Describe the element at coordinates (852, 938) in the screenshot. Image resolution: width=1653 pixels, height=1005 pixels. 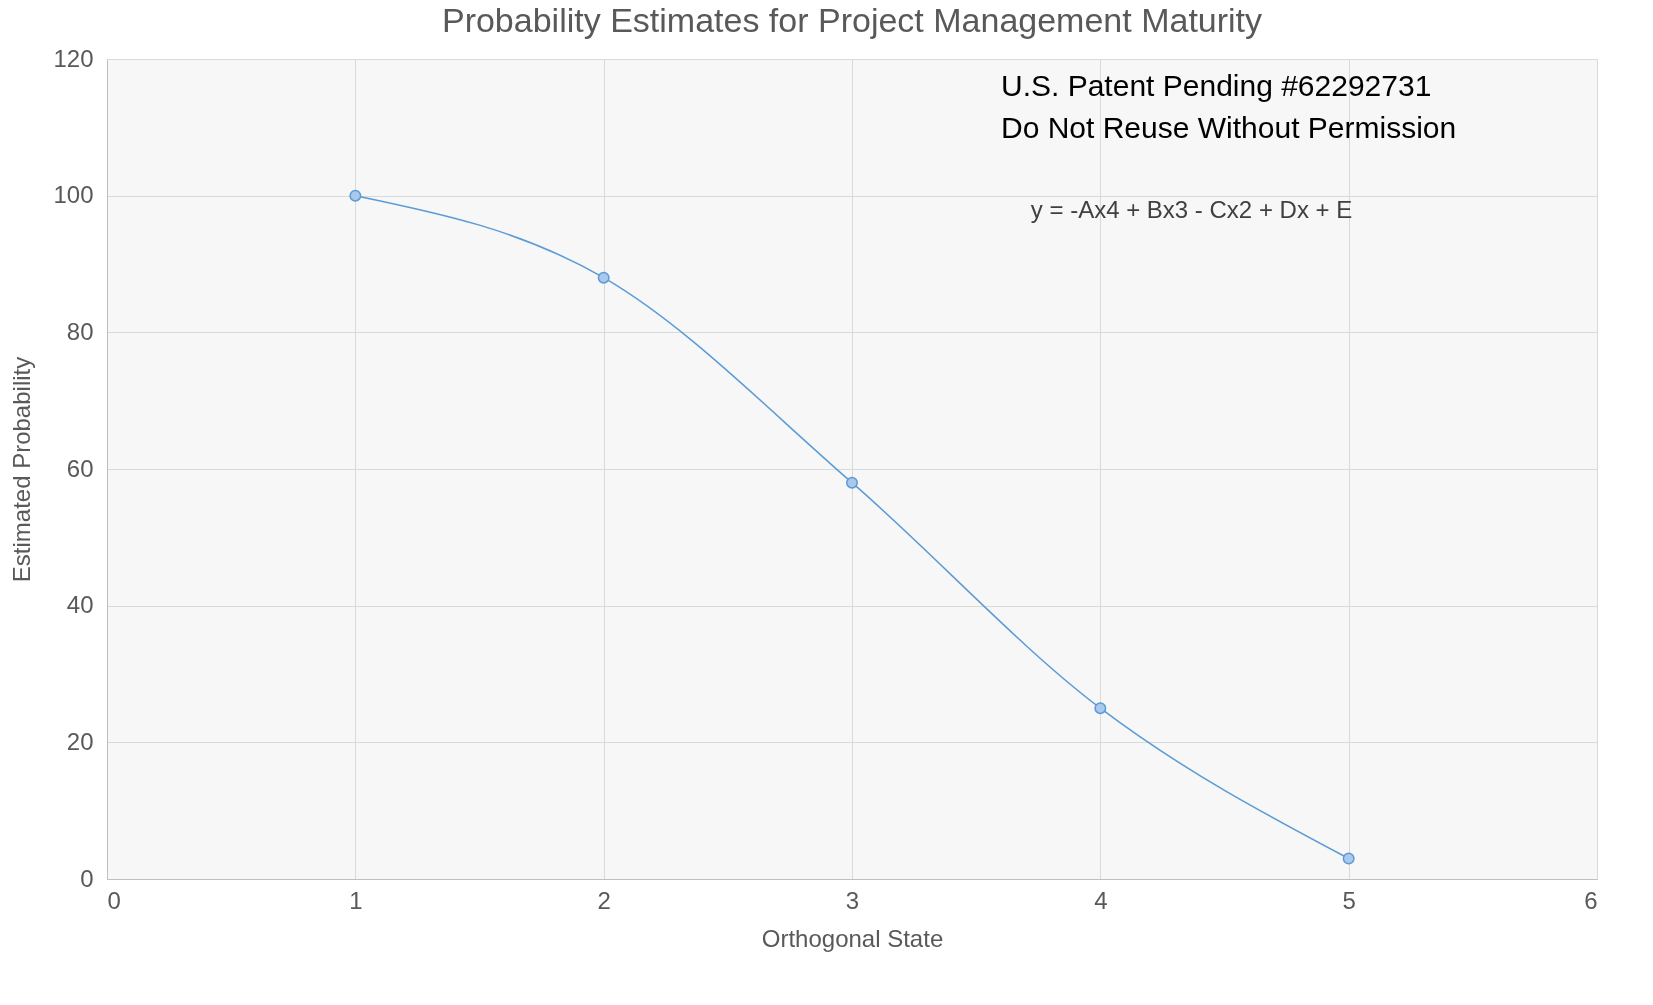
I see `x-axis-title: Orthogonal State` at that location.